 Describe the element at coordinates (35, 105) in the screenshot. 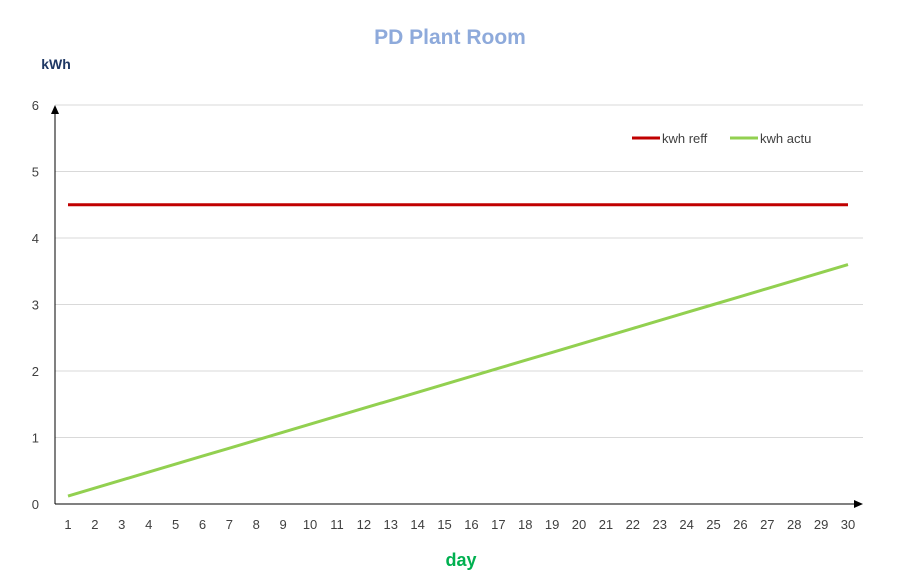

I see `y-tick-label-6: 6` at that location.